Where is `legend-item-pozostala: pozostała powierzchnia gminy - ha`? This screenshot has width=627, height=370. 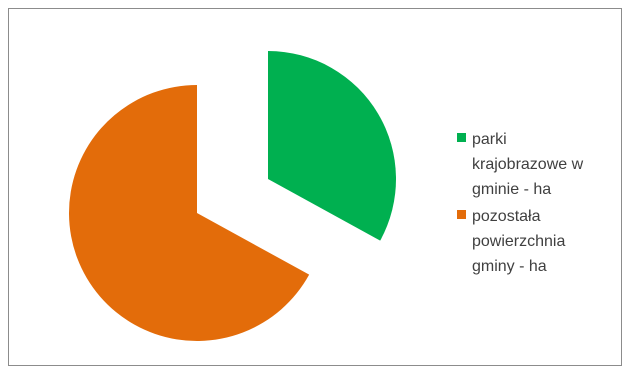
legend-item-pozostala: pozostała powierzchnia gminy - ha is located at coordinates (542, 241).